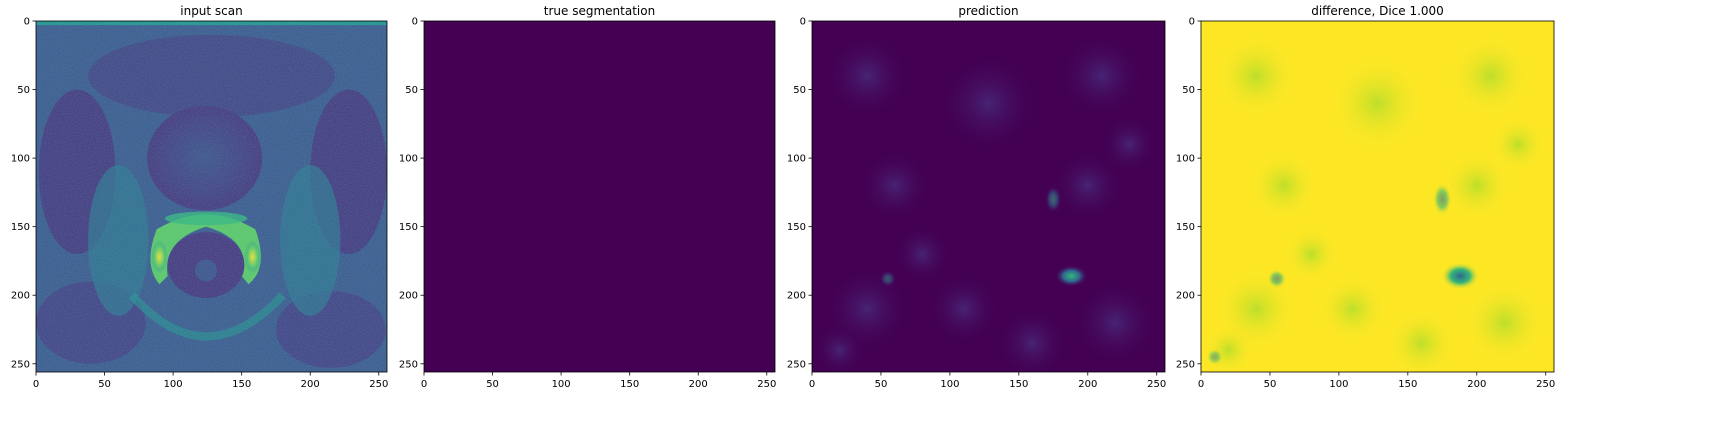 The height and width of the screenshot is (432, 1728). I want to click on panel-title: input scan, so click(211, 11).